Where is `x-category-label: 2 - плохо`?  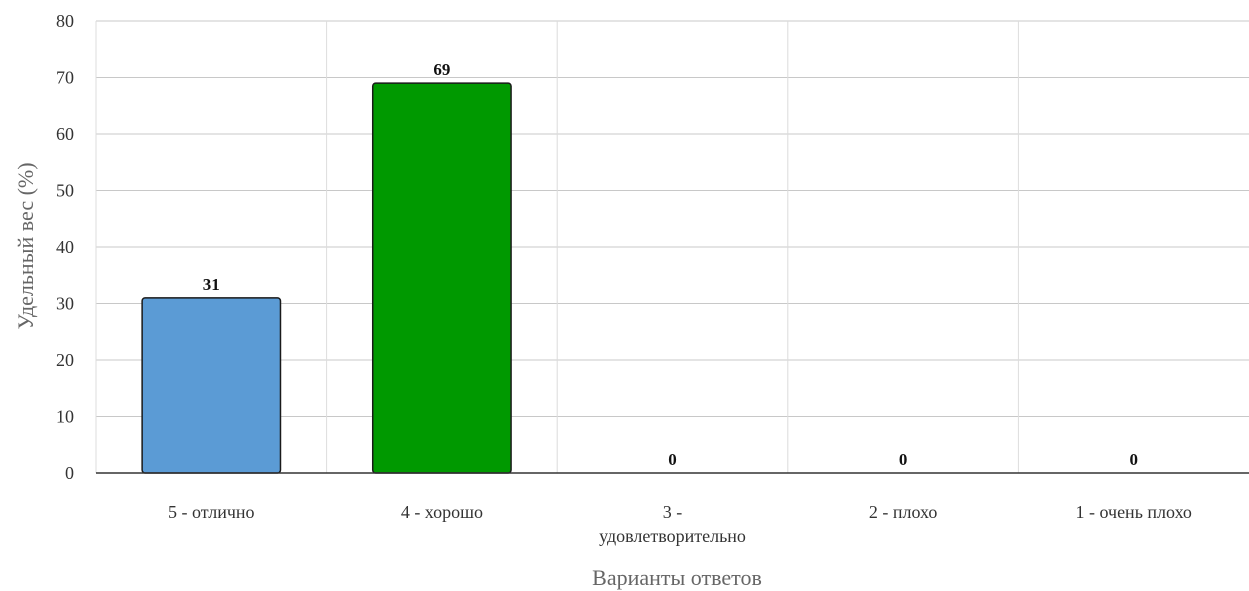
x-category-label: 2 - плохо is located at coordinates (903, 512).